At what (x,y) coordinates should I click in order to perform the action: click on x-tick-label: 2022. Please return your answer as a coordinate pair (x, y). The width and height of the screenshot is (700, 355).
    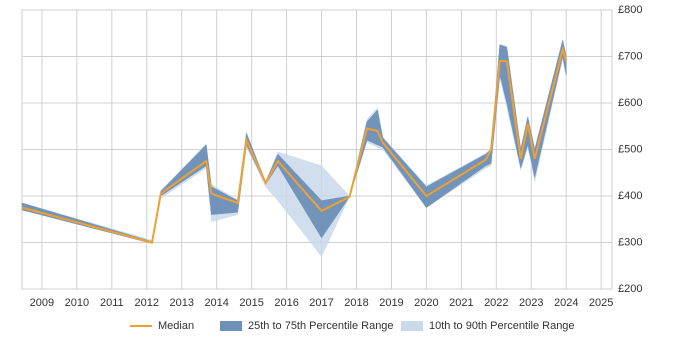
    Looking at the image, I should click on (496, 303).